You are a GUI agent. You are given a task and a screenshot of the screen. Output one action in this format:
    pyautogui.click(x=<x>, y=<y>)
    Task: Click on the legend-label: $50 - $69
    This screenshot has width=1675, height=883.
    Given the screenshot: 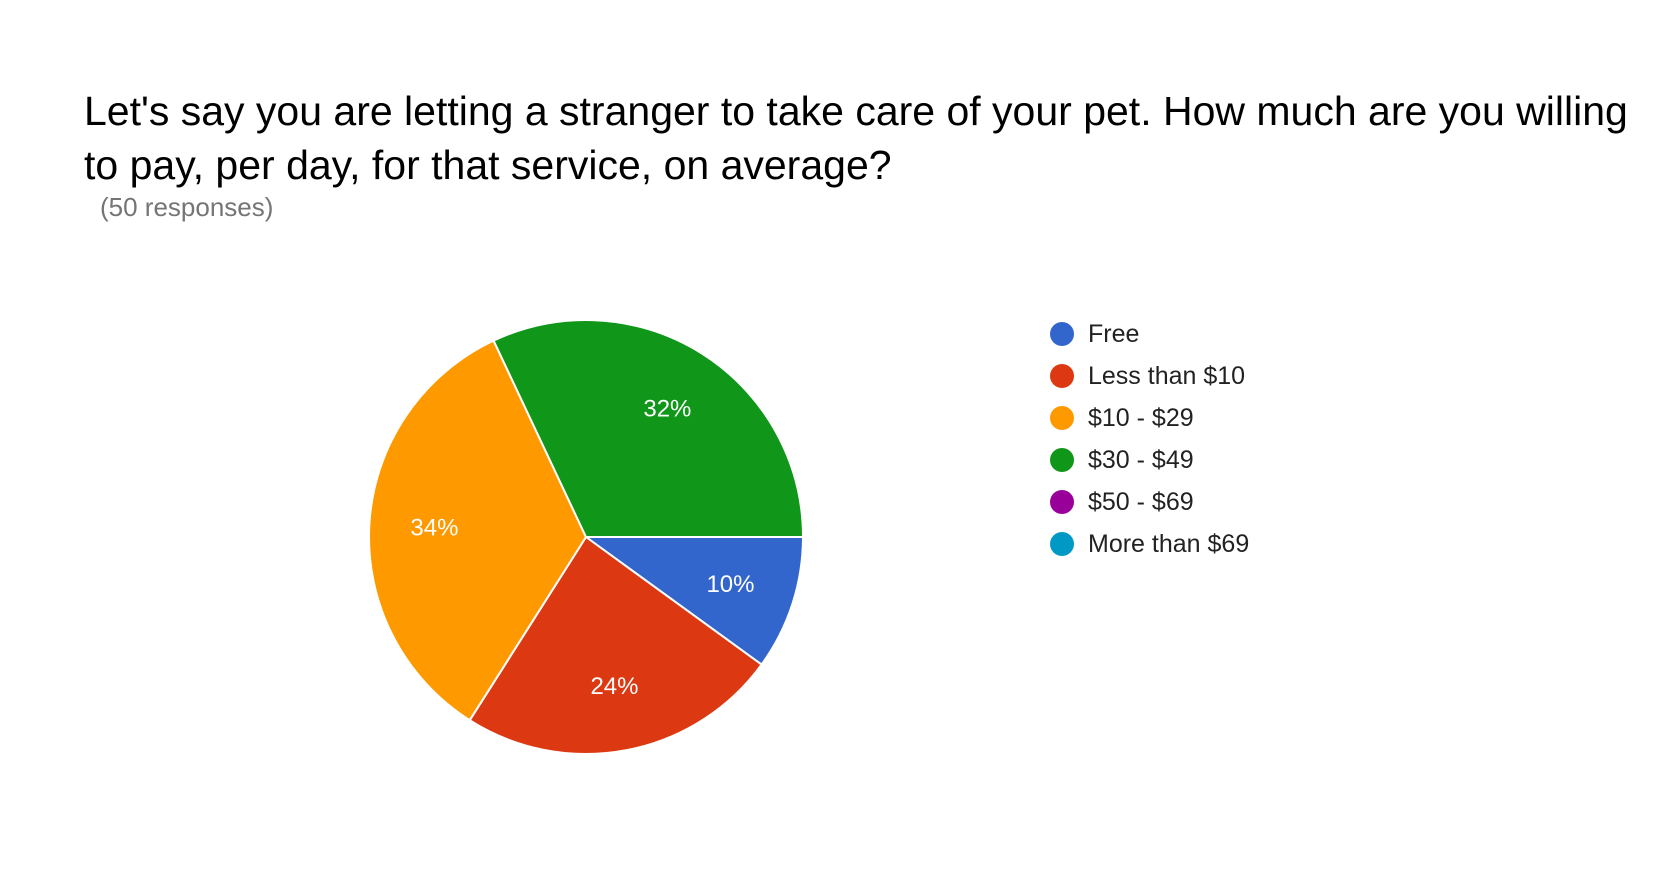 What is the action you would take?
    pyautogui.click(x=1141, y=501)
    